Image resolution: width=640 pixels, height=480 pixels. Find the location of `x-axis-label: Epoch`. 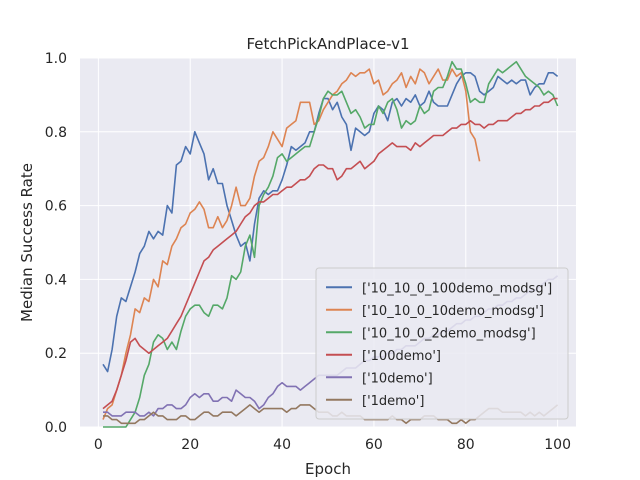

x-axis-label: Epoch is located at coordinates (328, 469).